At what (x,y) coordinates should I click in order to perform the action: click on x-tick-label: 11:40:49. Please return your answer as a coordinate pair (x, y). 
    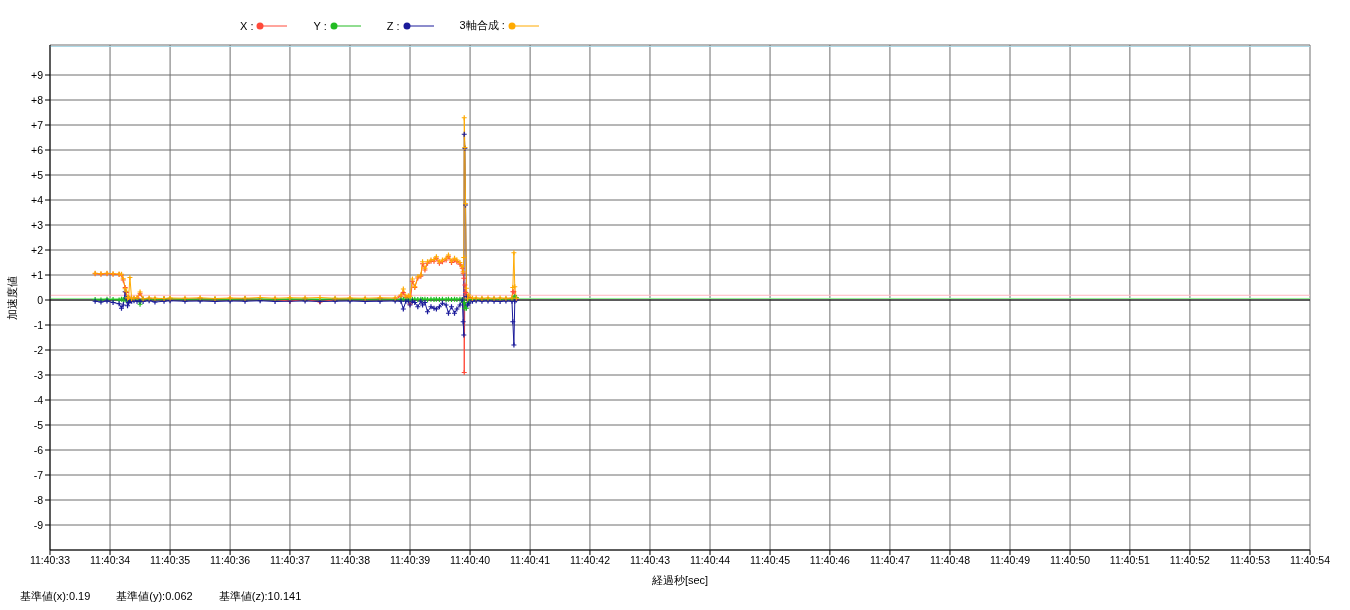
    Looking at the image, I should click on (1010, 560).